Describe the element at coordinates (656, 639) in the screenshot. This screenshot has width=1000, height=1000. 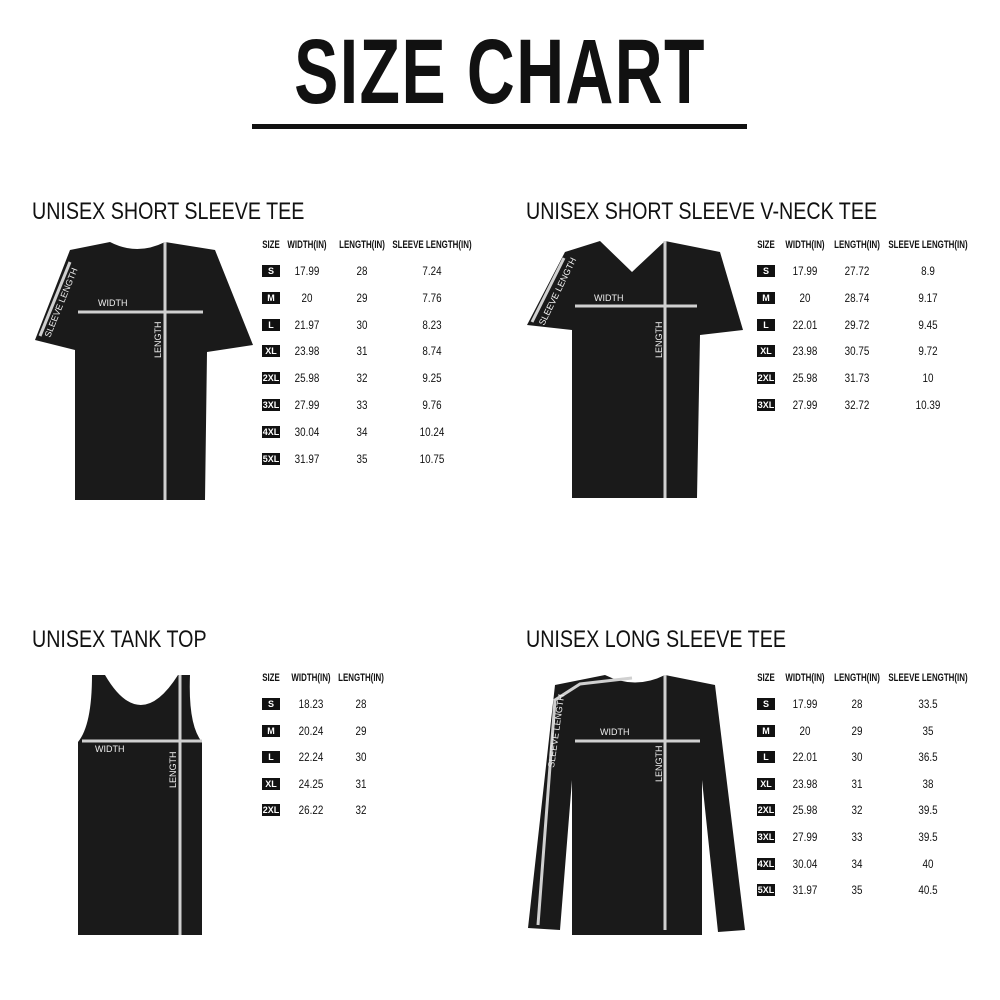
I see `heading-long-sleeve-tee: UNISEX LONG SLEEVE TEE` at that location.